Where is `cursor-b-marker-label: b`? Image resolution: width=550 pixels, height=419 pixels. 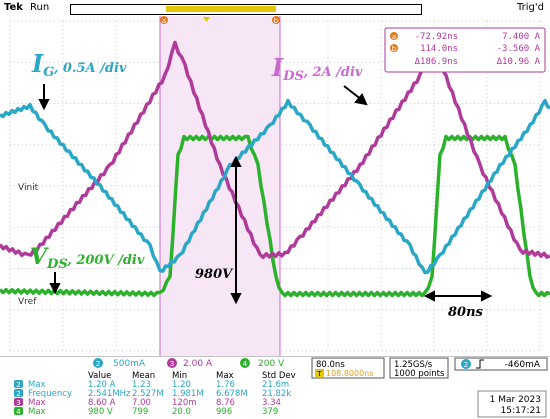
cursor-b-marker-label: b is located at coordinates (276, 21).